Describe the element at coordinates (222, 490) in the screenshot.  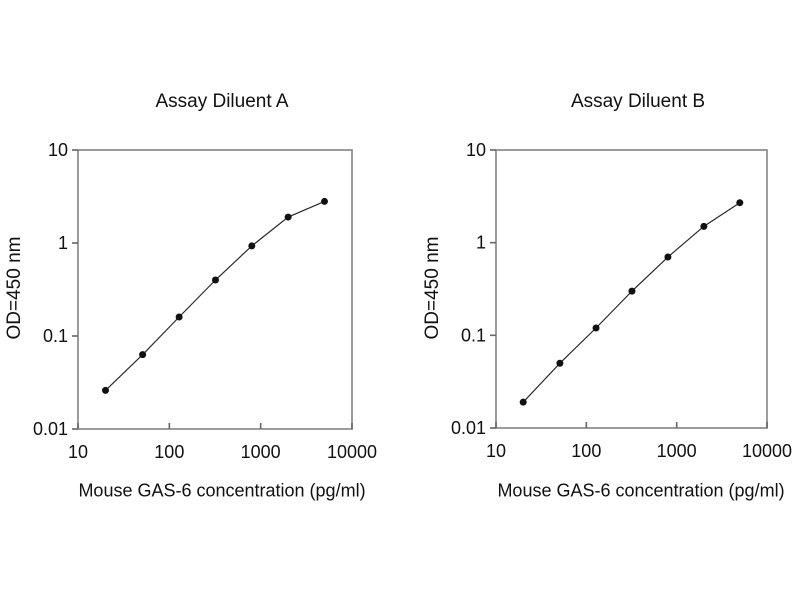
I see `x-axis-label-a: Mouse GAS-6 concentration (pg/ml)` at that location.